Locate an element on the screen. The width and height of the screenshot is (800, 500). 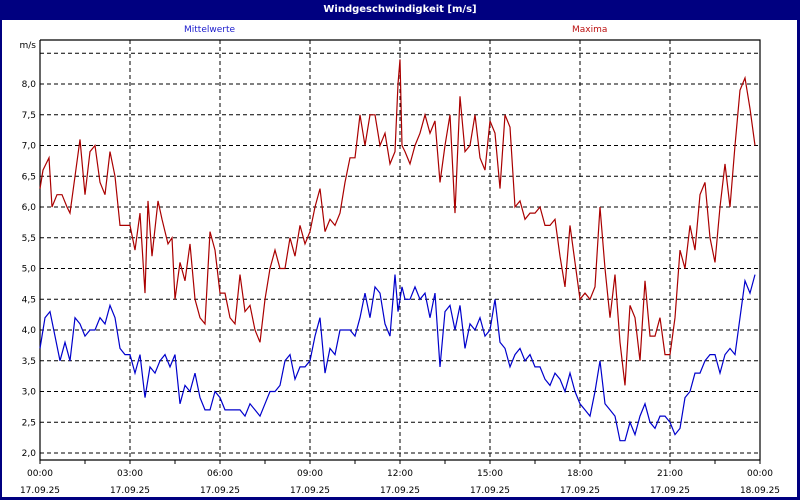
x-tick-time: 06:00 is located at coordinates (220, 474).